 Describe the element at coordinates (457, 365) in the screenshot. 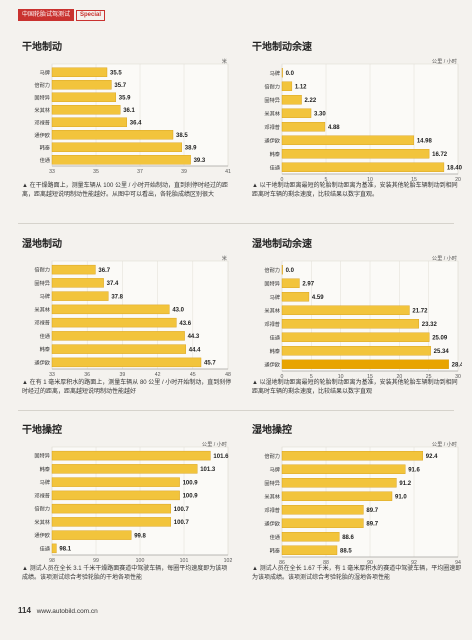

I see `data-label: 28.41` at that location.